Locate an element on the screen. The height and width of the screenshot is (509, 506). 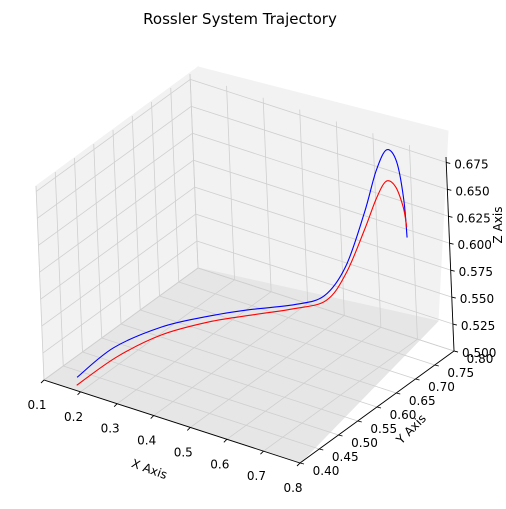
z-axis-label: Z Axis is located at coordinates (498, 225).